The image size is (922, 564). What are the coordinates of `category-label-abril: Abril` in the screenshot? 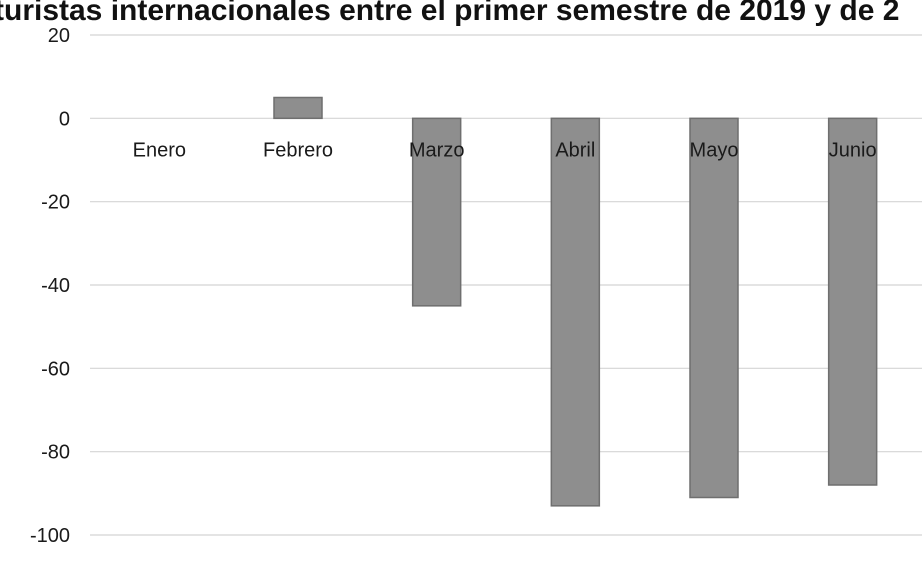 It's located at (575, 150).